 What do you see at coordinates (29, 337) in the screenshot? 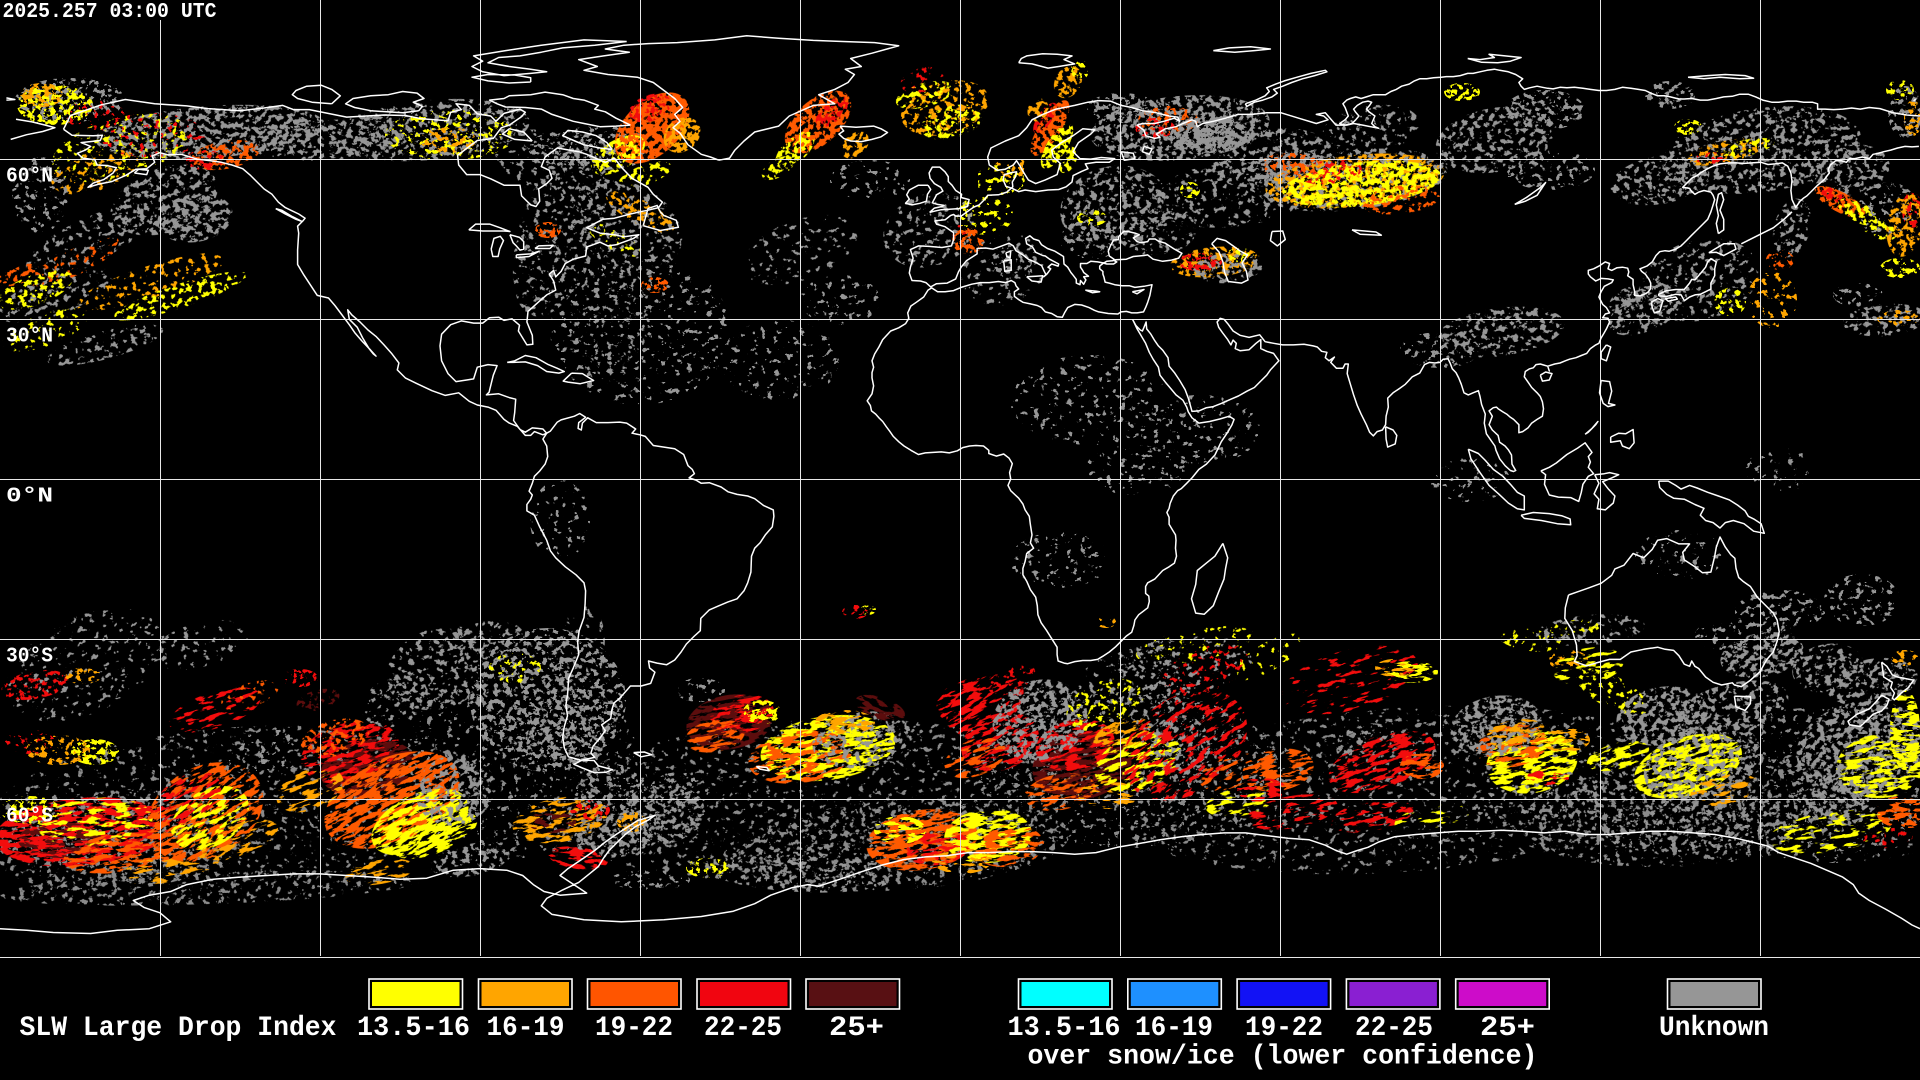
I see `svg-text: 30°N` at bounding box center [29, 337].